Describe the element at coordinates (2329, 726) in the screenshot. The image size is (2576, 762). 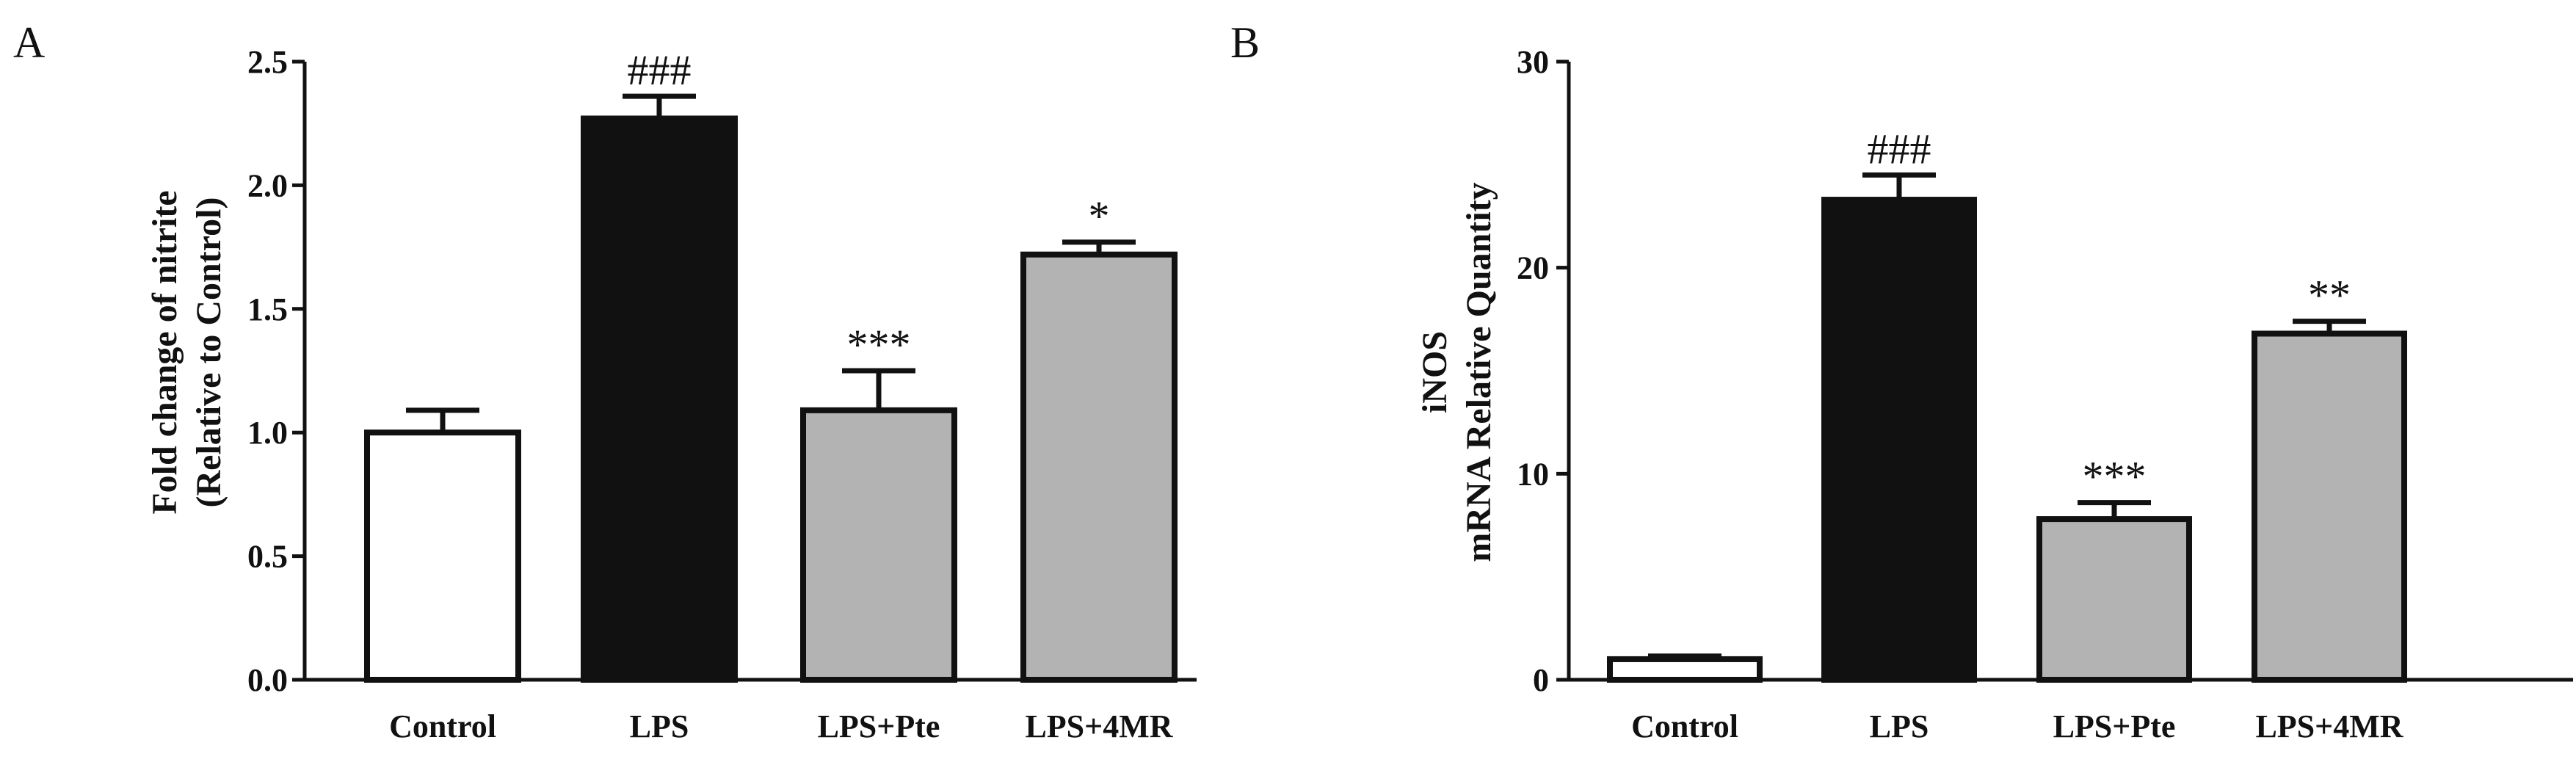
I see `panel-b-category-label: LPS+4MR` at that location.